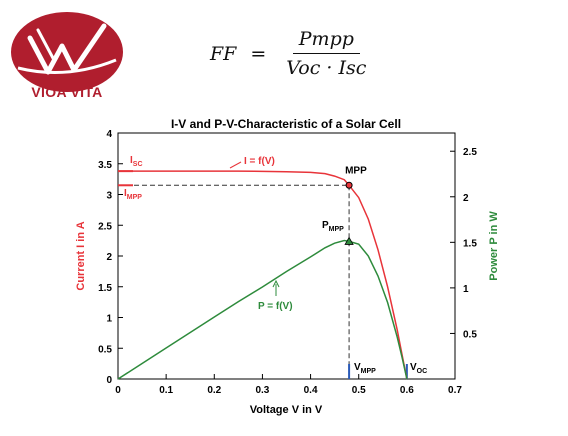 This screenshot has width=568, height=436. What do you see at coordinates (214, 390) in the screenshot?
I see `x-tick-label: 0.2` at bounding box center [214, 390].